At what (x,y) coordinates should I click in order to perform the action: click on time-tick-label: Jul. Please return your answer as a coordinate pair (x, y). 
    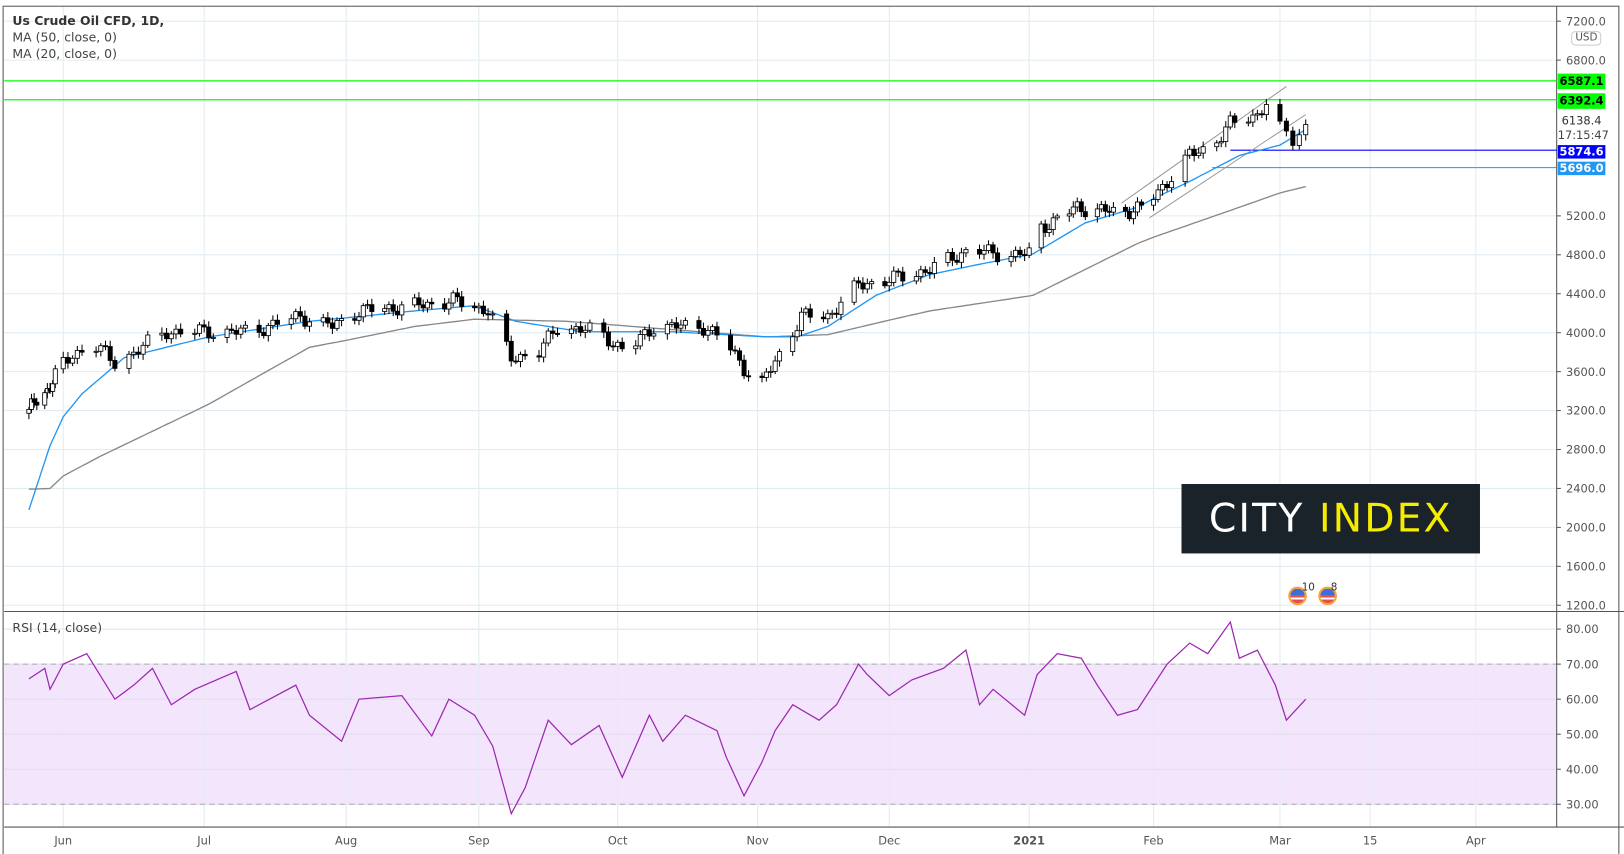
    Looking at the image, I should click on (203, 841).